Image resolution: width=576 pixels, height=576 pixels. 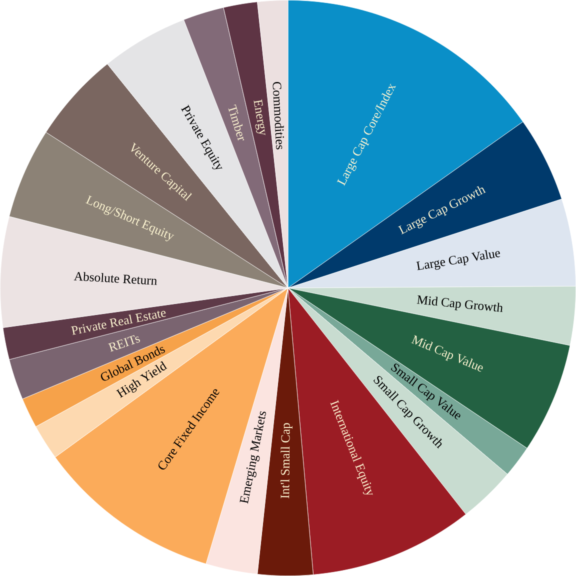 What do you see at coordinates (253, 457) in the screenshot?
I see `slice-label: Emerging Markets` at bounding box center [253, 457].